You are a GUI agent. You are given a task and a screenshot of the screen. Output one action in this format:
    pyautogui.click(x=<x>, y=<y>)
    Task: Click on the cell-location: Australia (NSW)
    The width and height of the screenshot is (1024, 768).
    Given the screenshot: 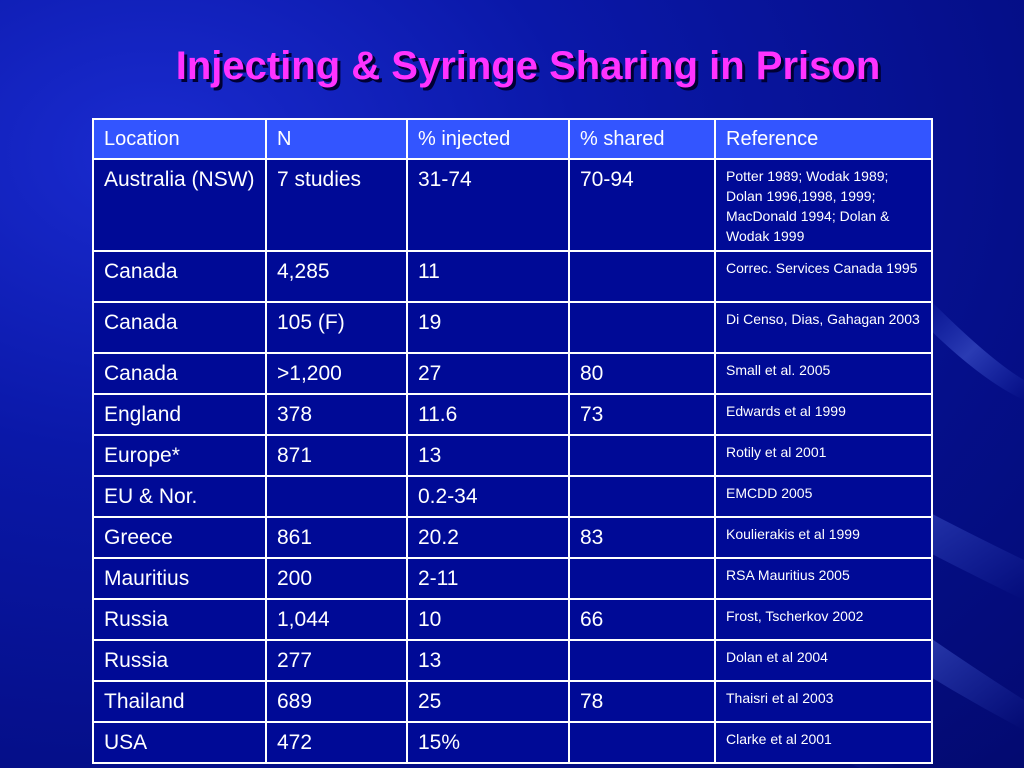 What is the action you would take?
    pyautogui.click(x=179, y=205)
    